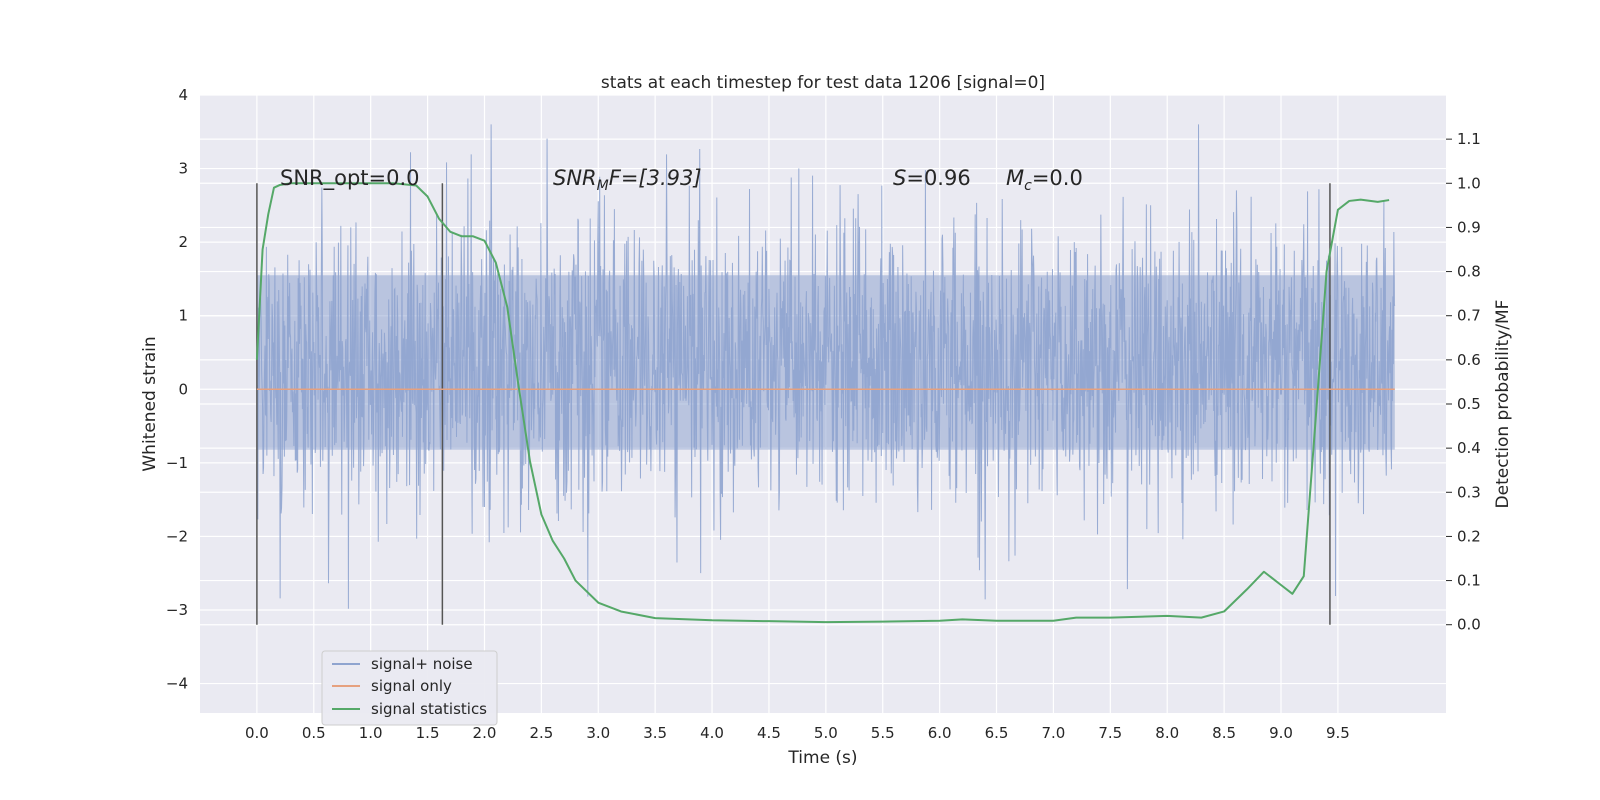 The width and height of the screenshot is (1600, 800). What do you see at coordinates (485, 733) in the screenshot?
I see `x-tick-label: 2.0` at bounding box center [485, 733].